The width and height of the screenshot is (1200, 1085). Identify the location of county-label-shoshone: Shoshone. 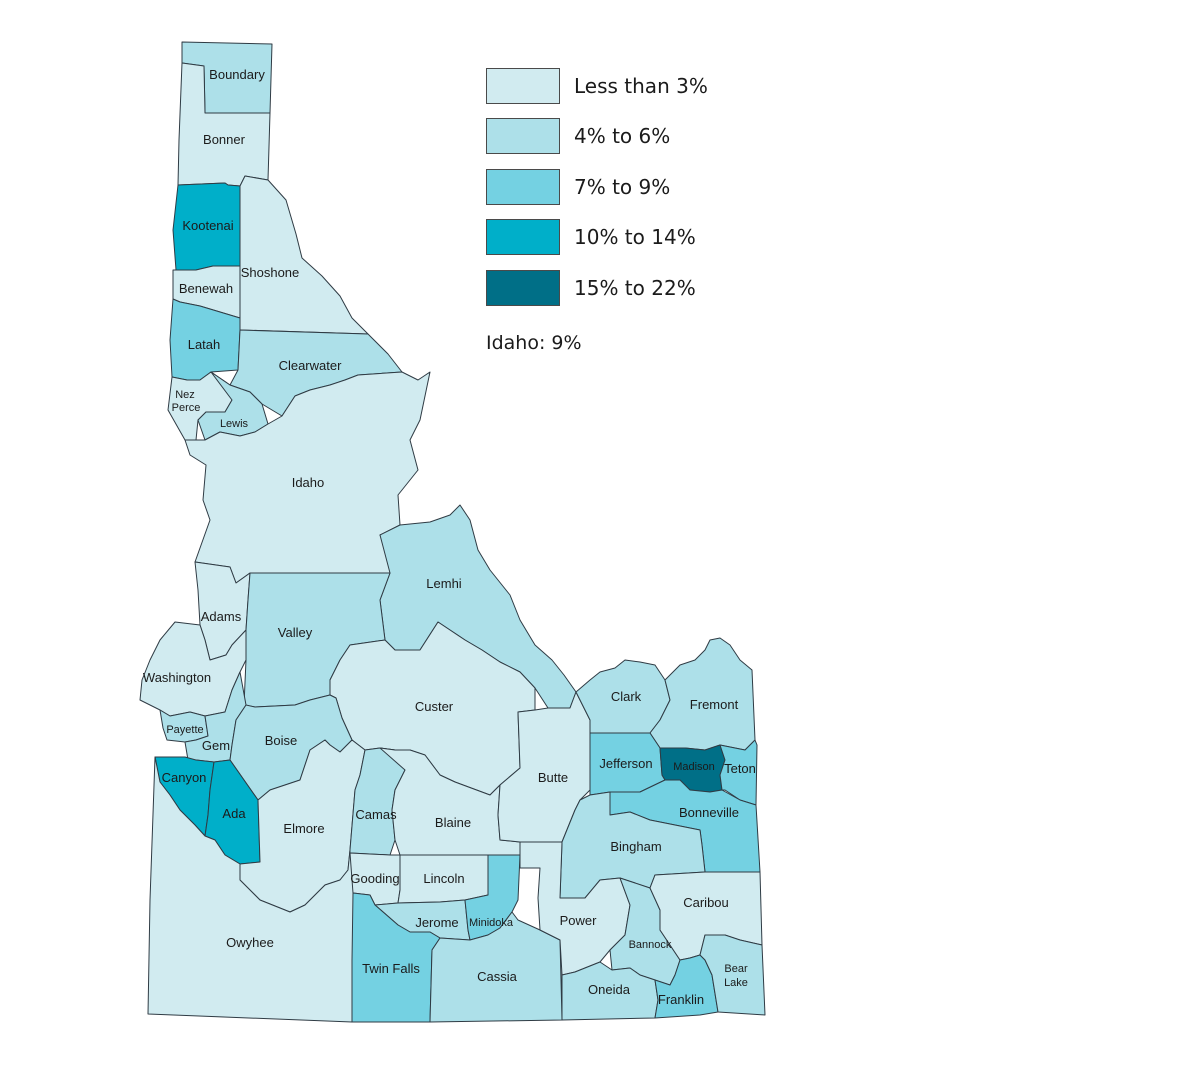
(270, 272).